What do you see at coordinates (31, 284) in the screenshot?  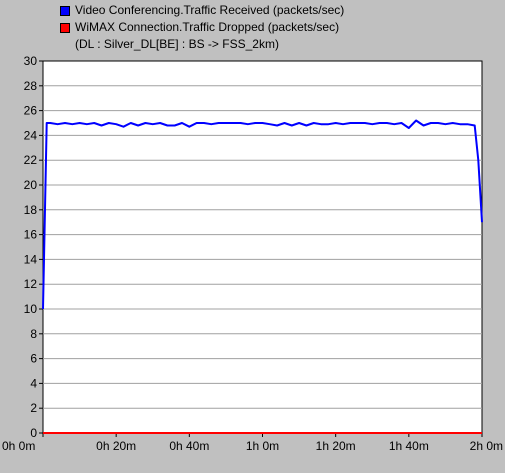 I see `y-tick-label: 12` at bounding box center [31, 284].